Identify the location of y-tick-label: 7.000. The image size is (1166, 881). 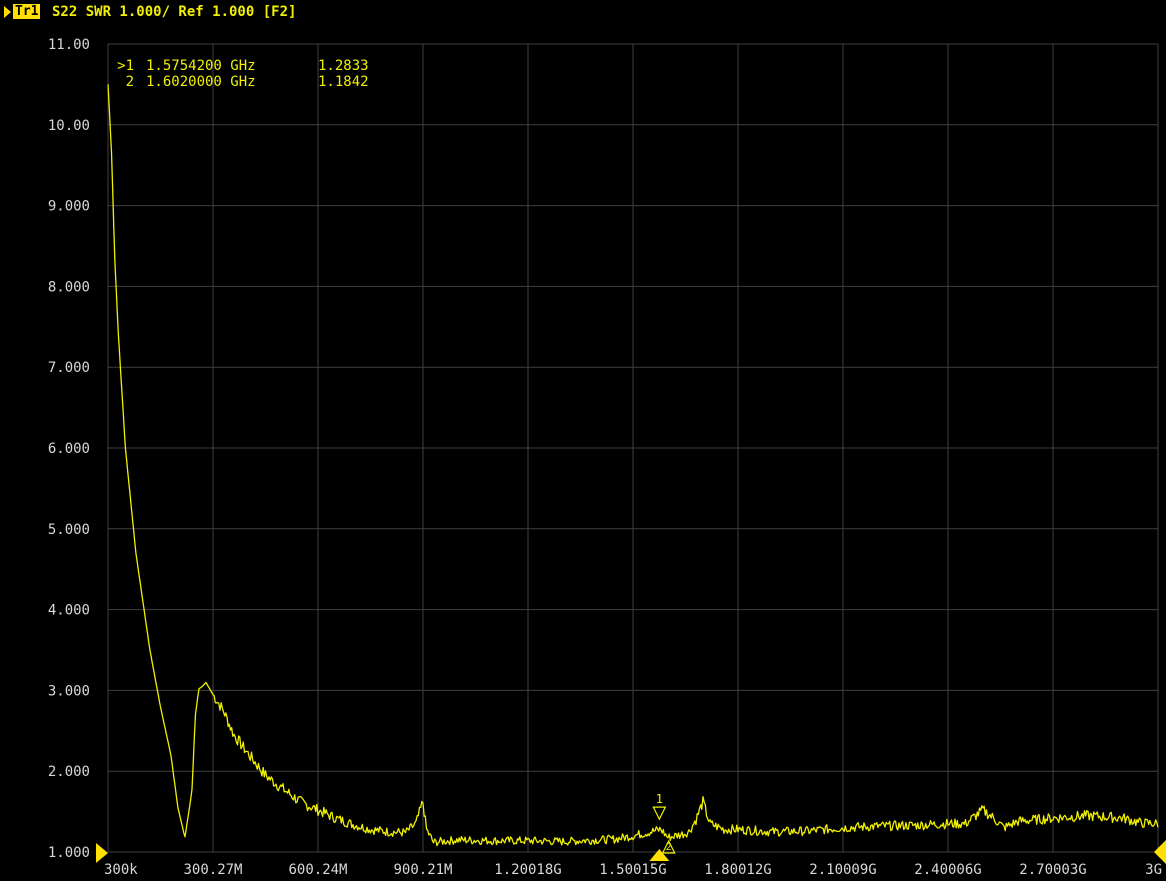
(69, 368).